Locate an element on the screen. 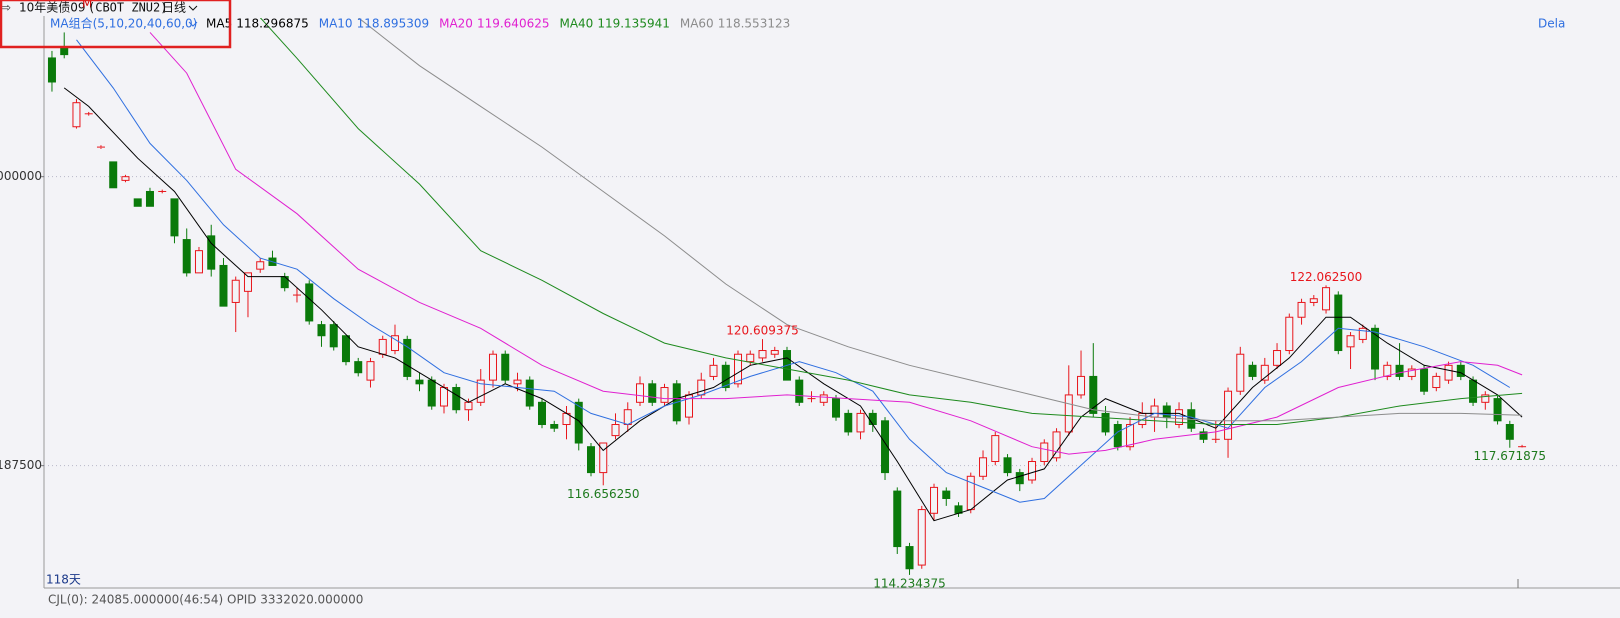  title-mark: M is located at coordinates (87, 5).